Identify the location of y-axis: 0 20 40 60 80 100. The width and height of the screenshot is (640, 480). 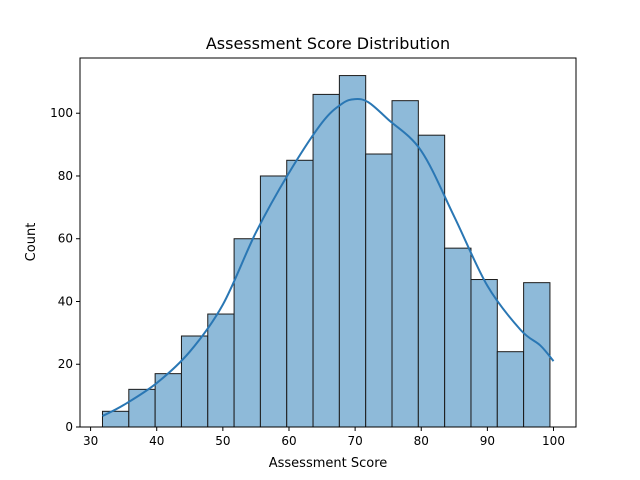
(65, 270).